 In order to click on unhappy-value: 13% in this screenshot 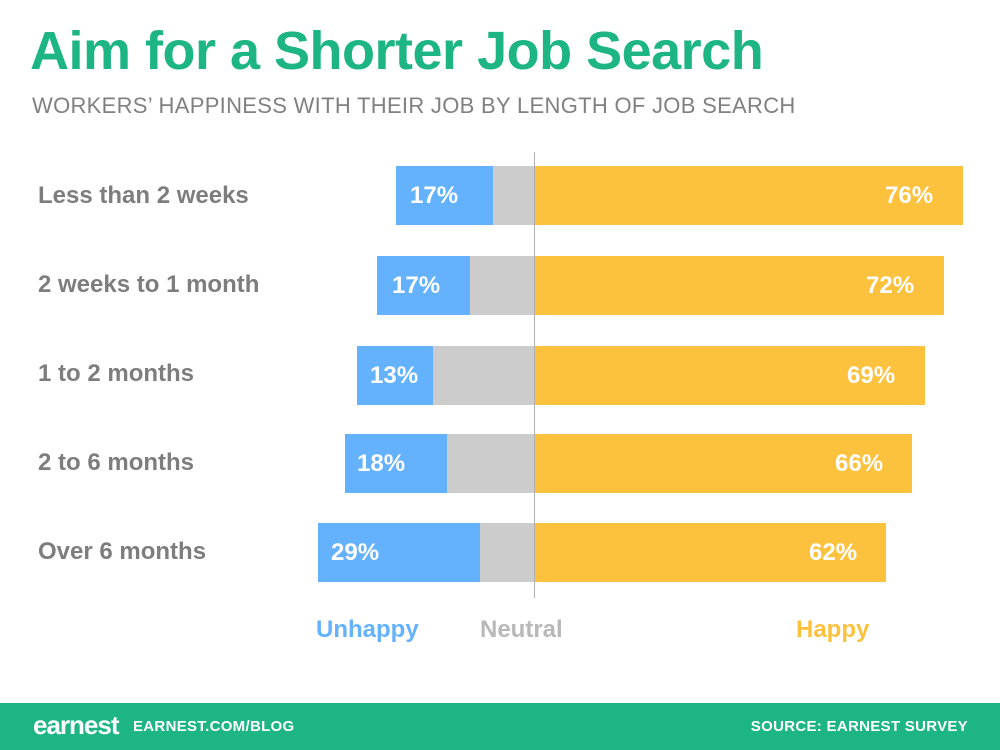, I will do `click(394, 375)`.